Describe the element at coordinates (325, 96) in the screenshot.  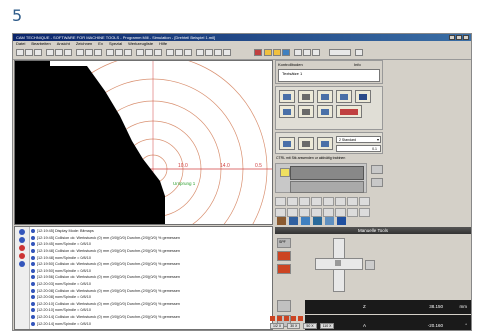
I see `face-tool-button` at that location.